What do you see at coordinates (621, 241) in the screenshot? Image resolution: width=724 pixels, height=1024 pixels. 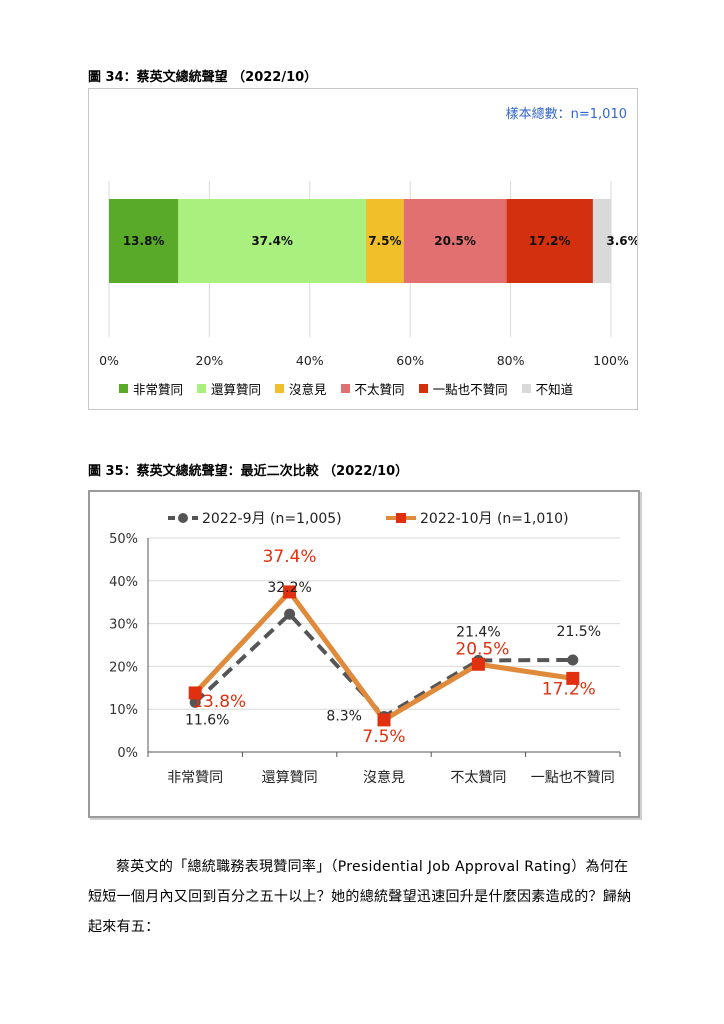 I see `bar-value-label: 3.6%` at bounding box center [621, 241].